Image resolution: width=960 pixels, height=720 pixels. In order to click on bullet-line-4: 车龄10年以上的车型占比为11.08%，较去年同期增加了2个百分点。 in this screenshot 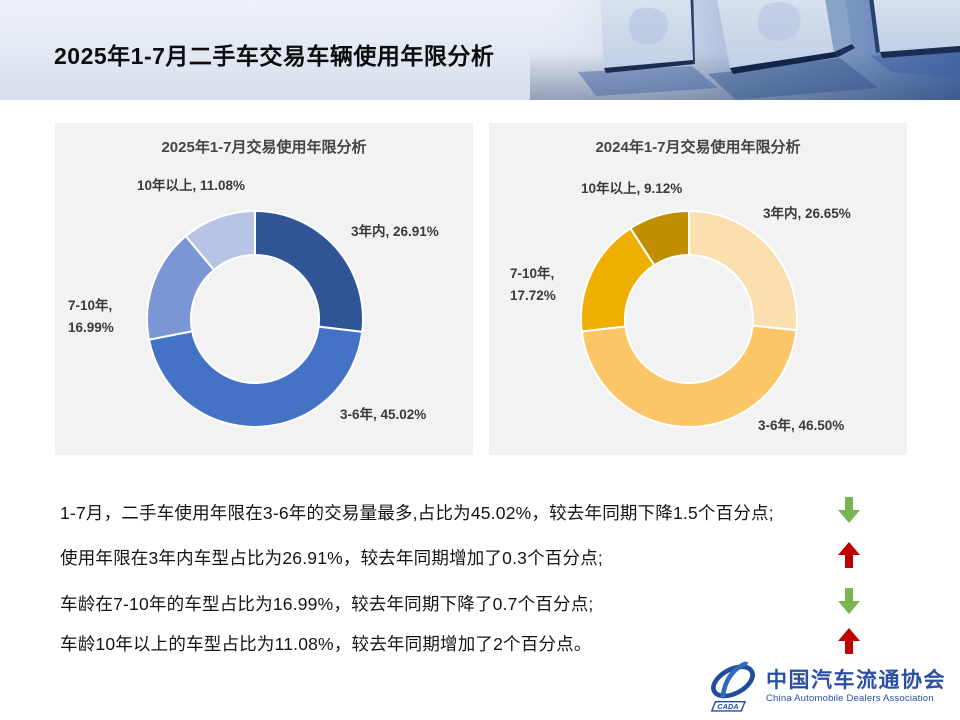, I will do `click(470, 643)`.